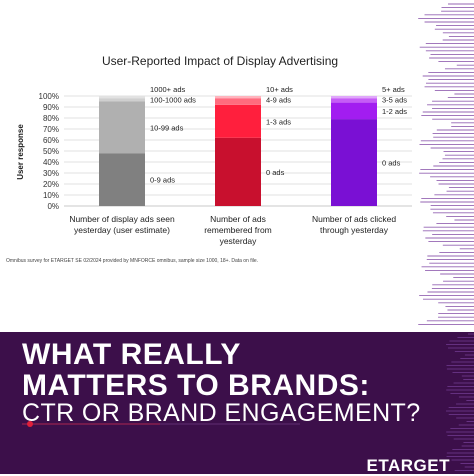  I want to click on y-tick-label: 20%, so click(51, 184).